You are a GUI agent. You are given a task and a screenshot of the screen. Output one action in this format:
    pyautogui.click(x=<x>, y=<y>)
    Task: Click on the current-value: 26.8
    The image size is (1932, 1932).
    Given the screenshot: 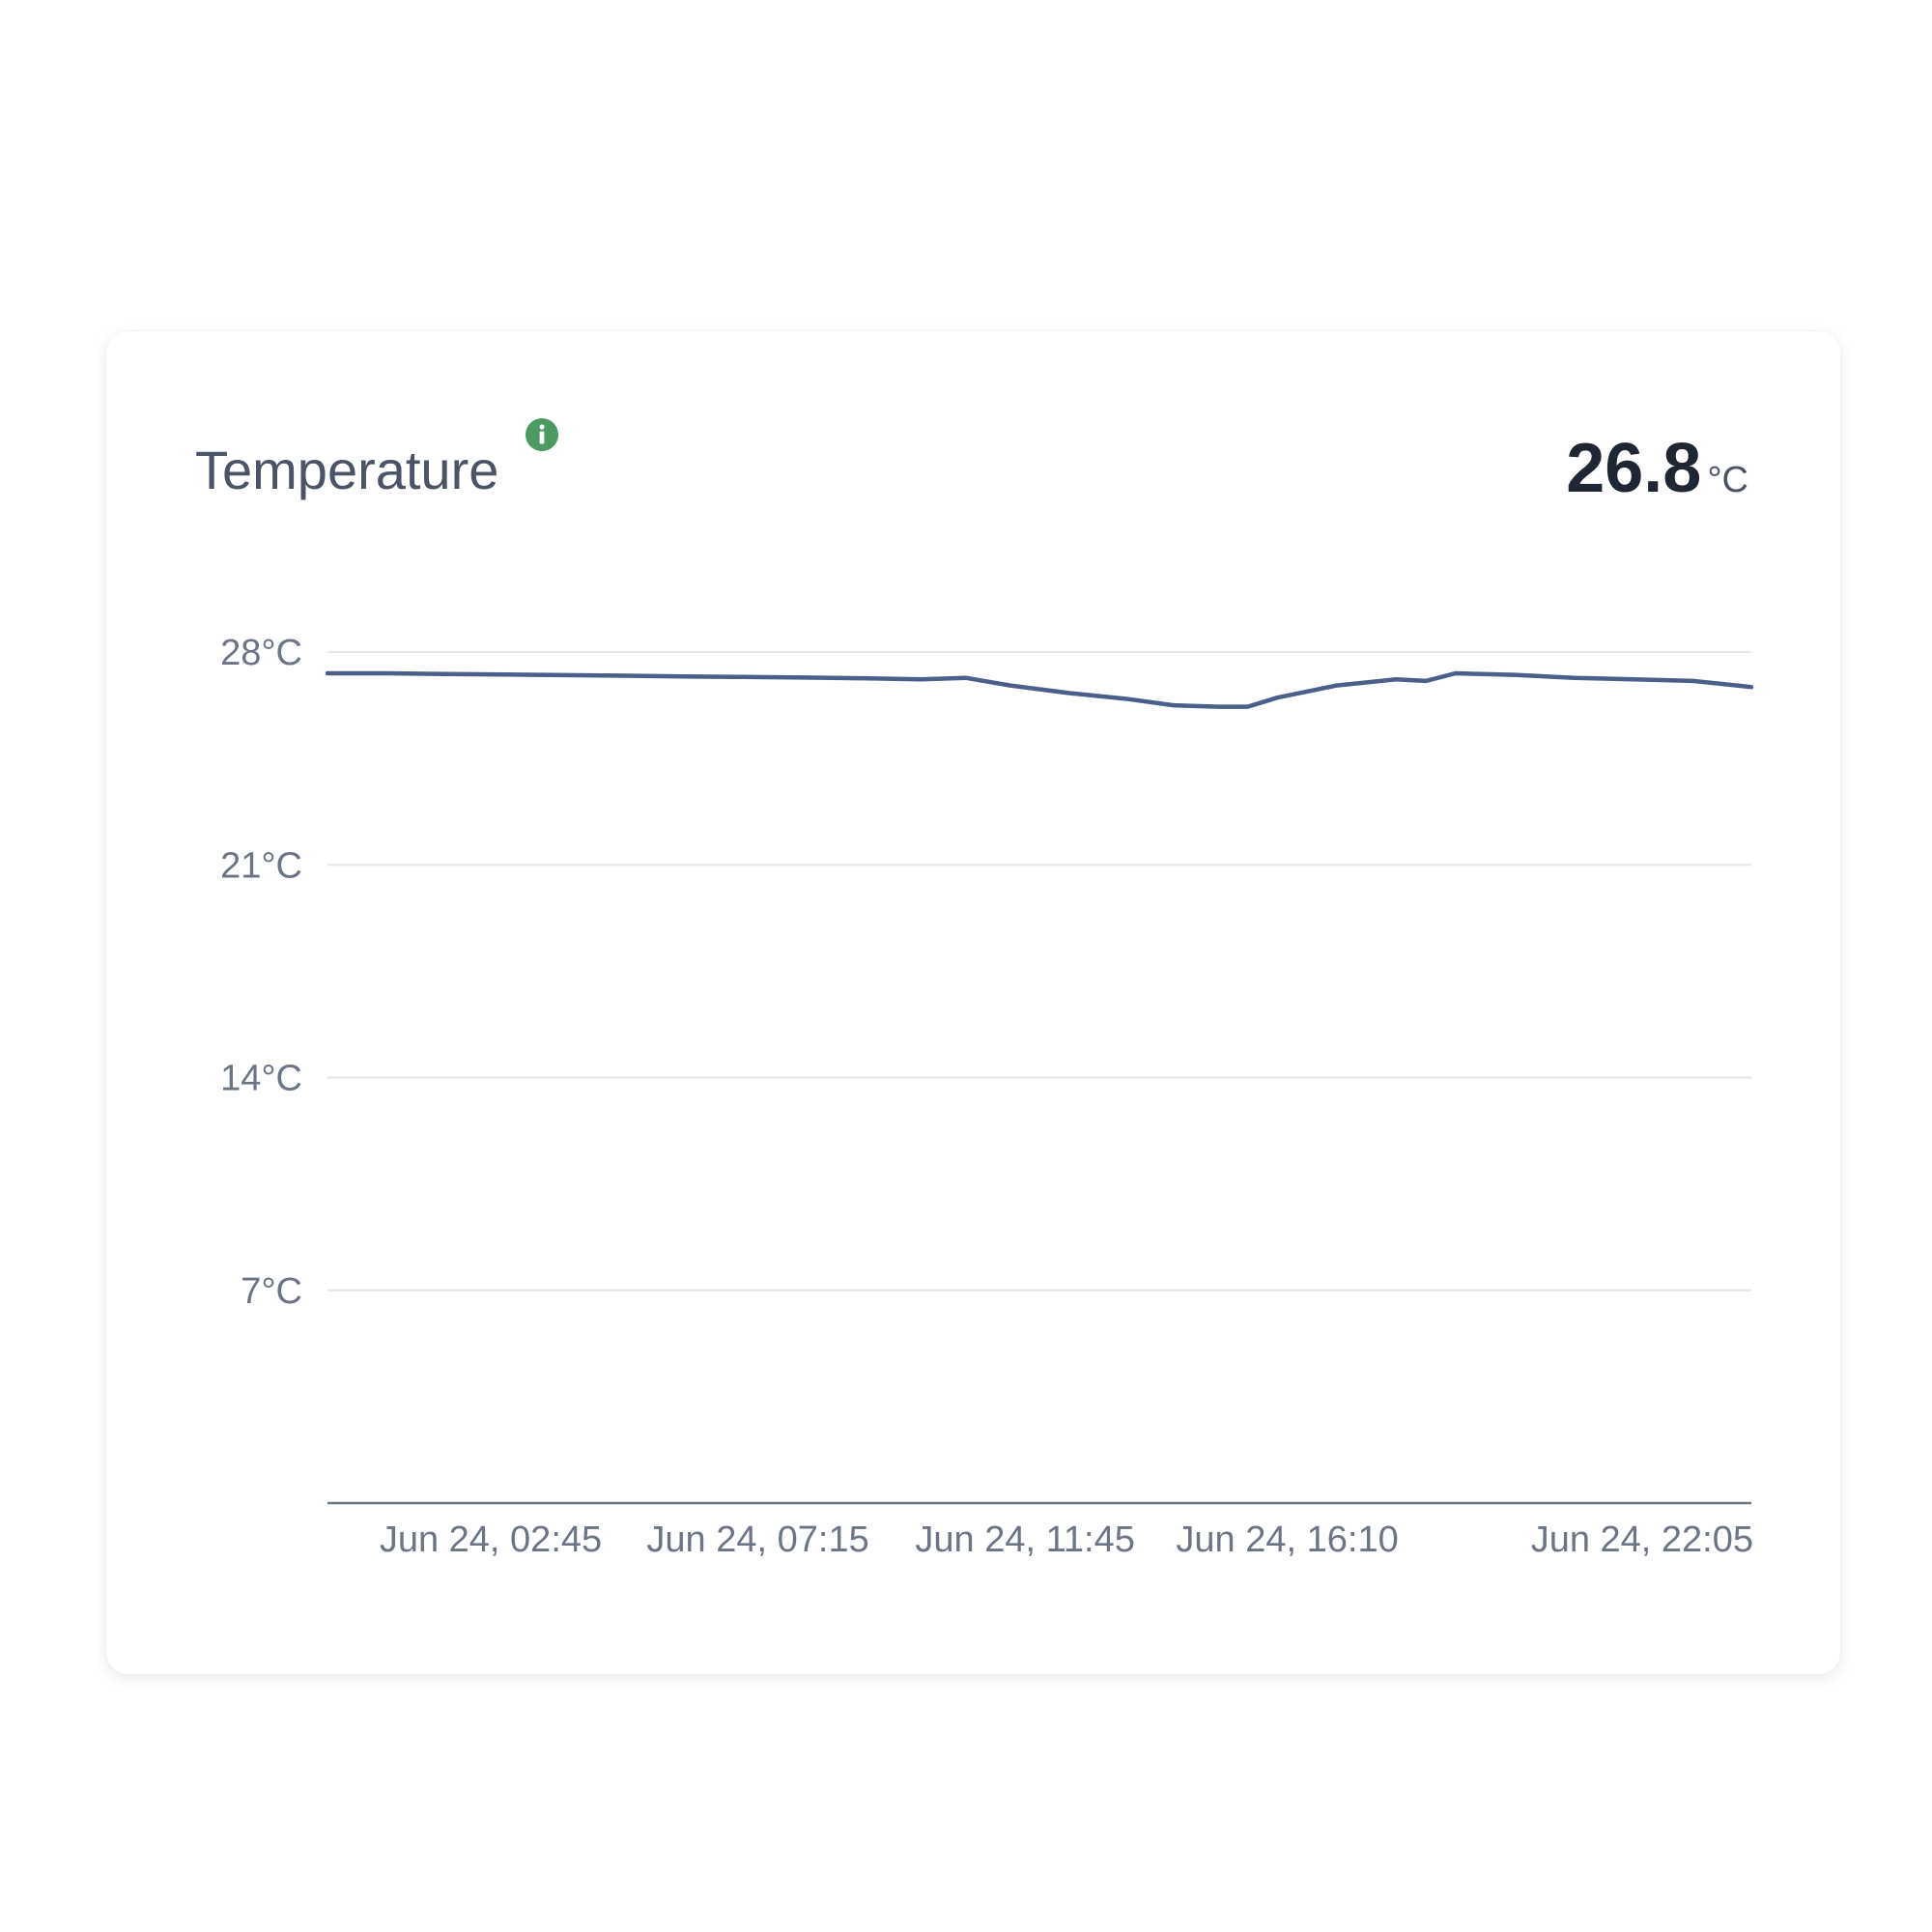 What is the action you would take?
    pyautogui.click(x=1634, y=468)
    